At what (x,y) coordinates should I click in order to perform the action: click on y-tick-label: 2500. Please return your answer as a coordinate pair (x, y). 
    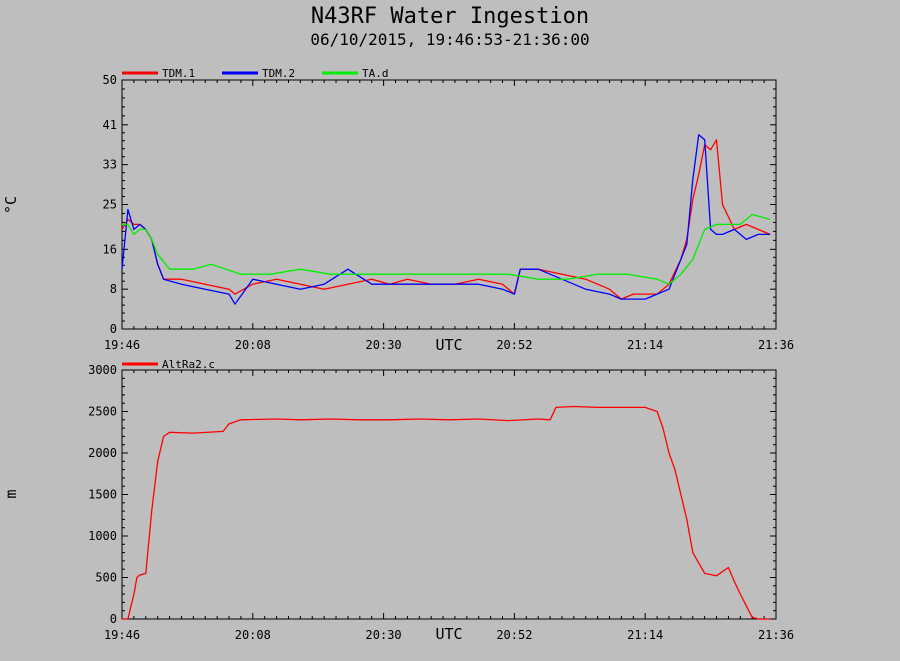
    Looking at the image, I should click on (102, 412).